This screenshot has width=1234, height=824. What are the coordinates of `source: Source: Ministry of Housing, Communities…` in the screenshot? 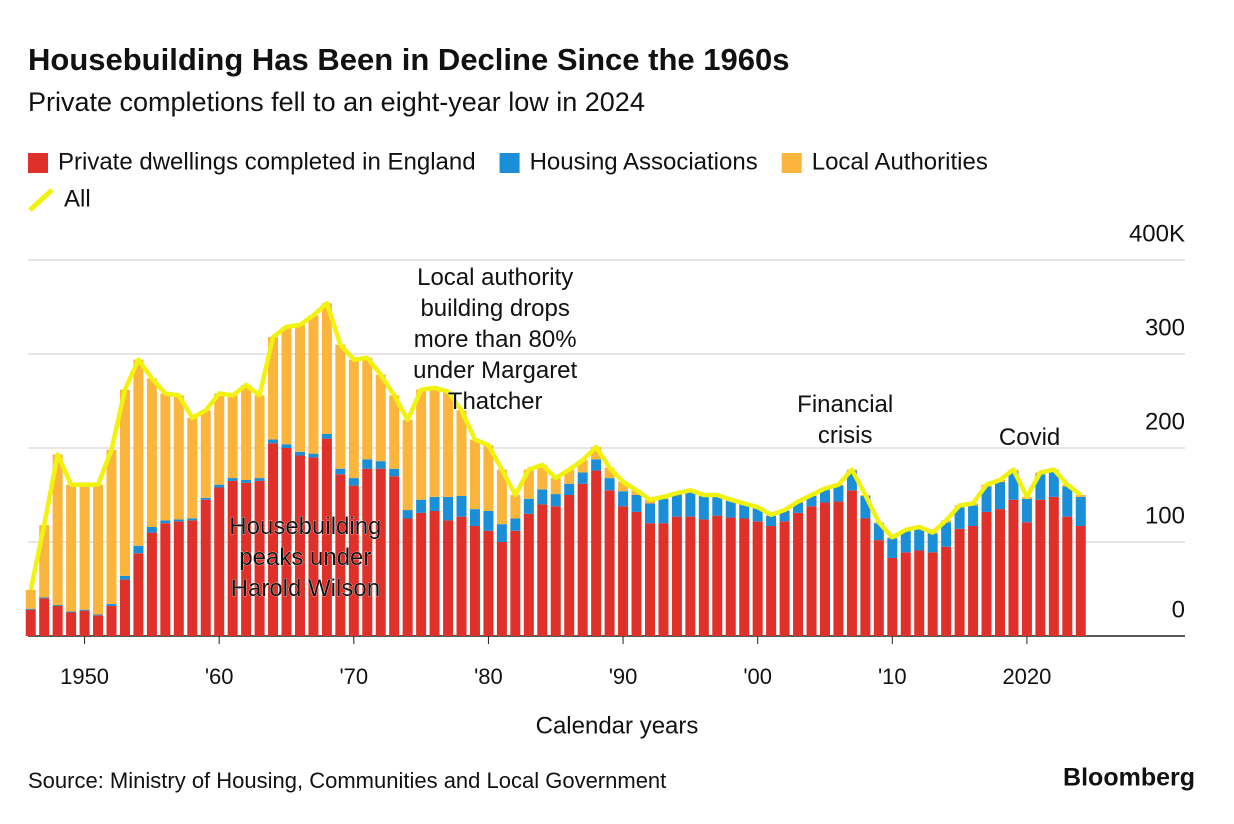 It's located at (347, 780).